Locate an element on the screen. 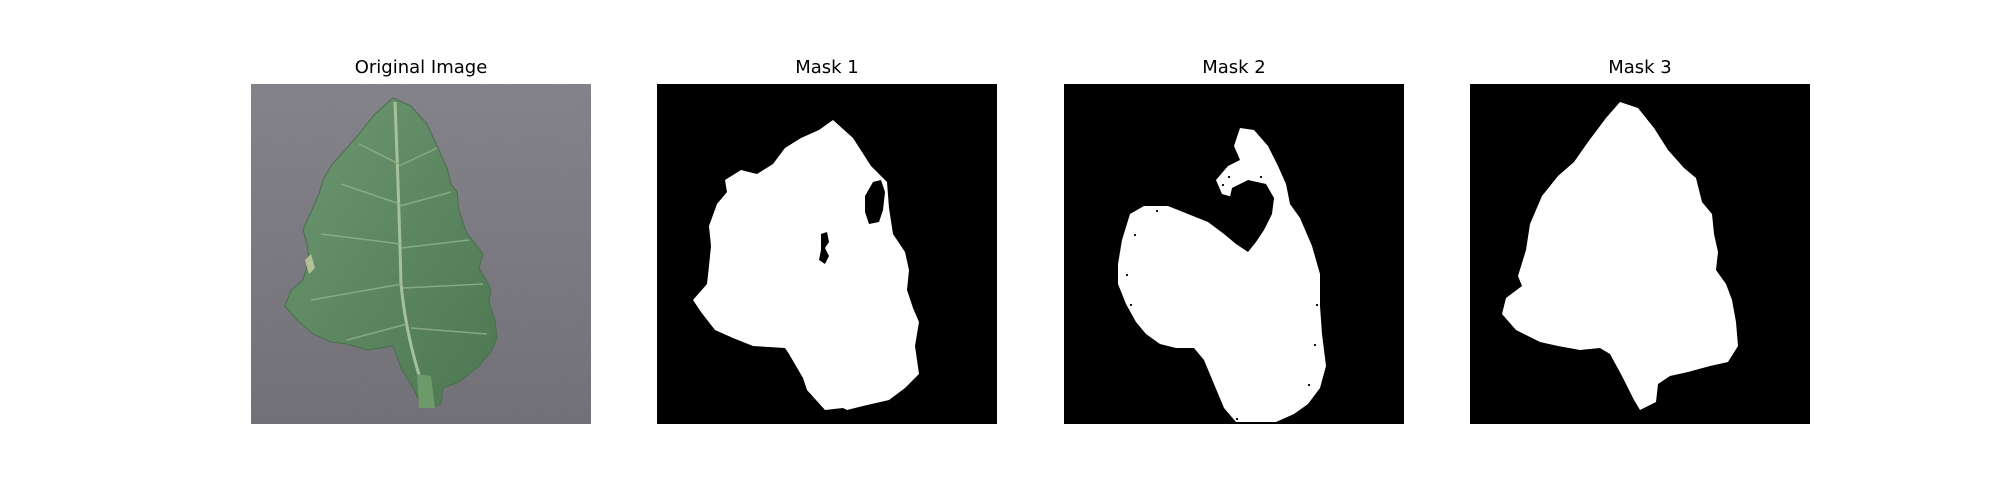  mask-3-svg is located at coordinates (1640, 254).